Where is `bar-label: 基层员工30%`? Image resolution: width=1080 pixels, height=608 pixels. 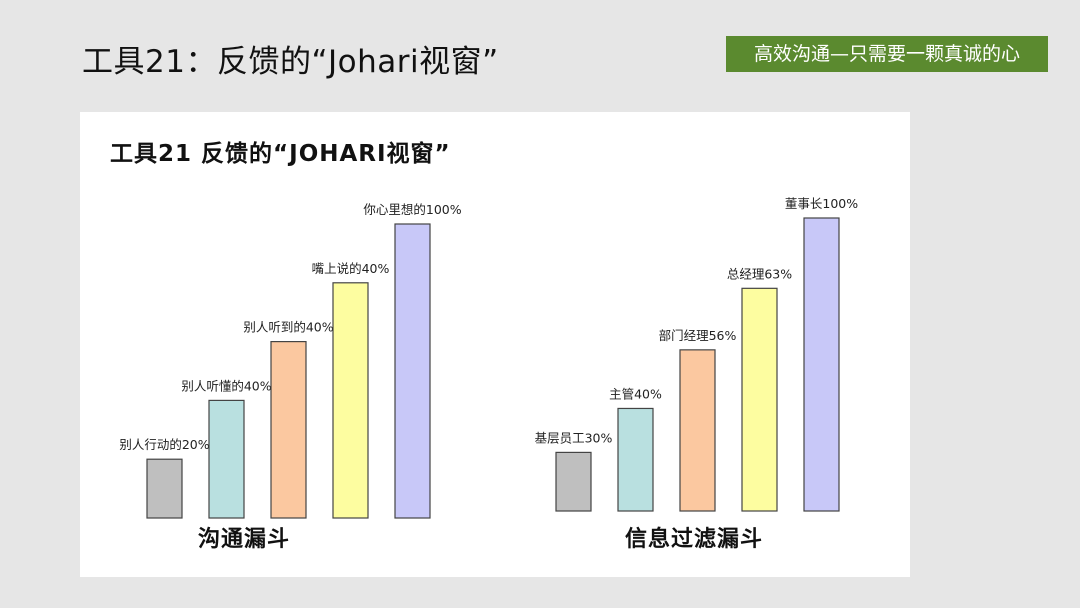 bar-label: 基层员工30% is located at coordinates (574, 437).